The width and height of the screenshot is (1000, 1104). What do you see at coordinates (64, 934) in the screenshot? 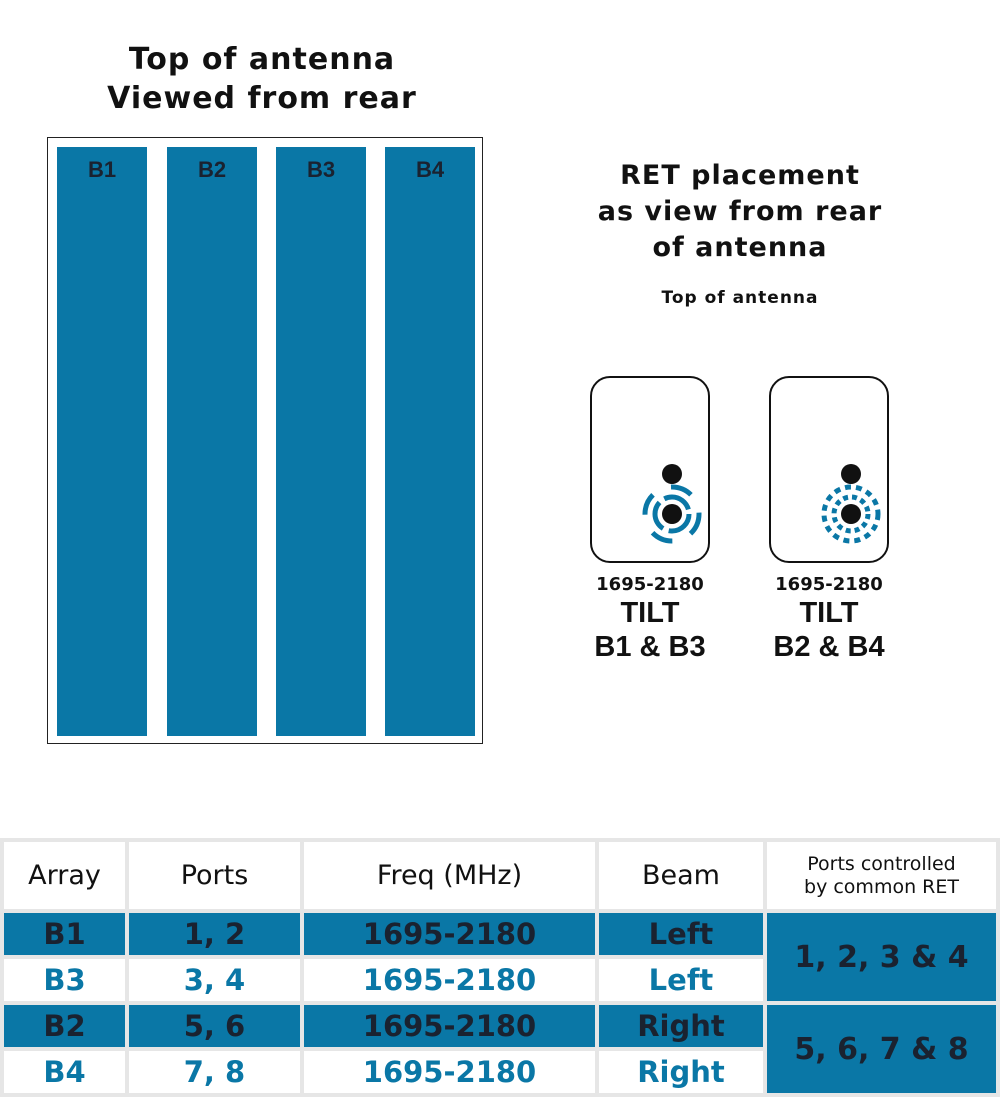
I see `cell-array: B1` at bounding box center [64, 934].